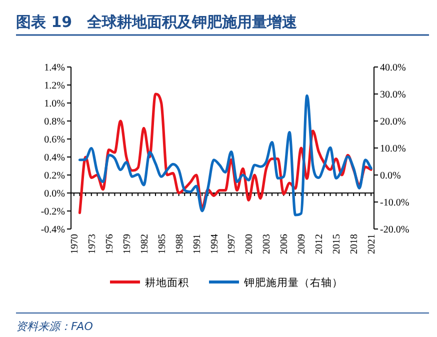  Describe the element at coordinates (393, 122) in the screenshot. I see `y2-tick-label: 20.0%` at that location.